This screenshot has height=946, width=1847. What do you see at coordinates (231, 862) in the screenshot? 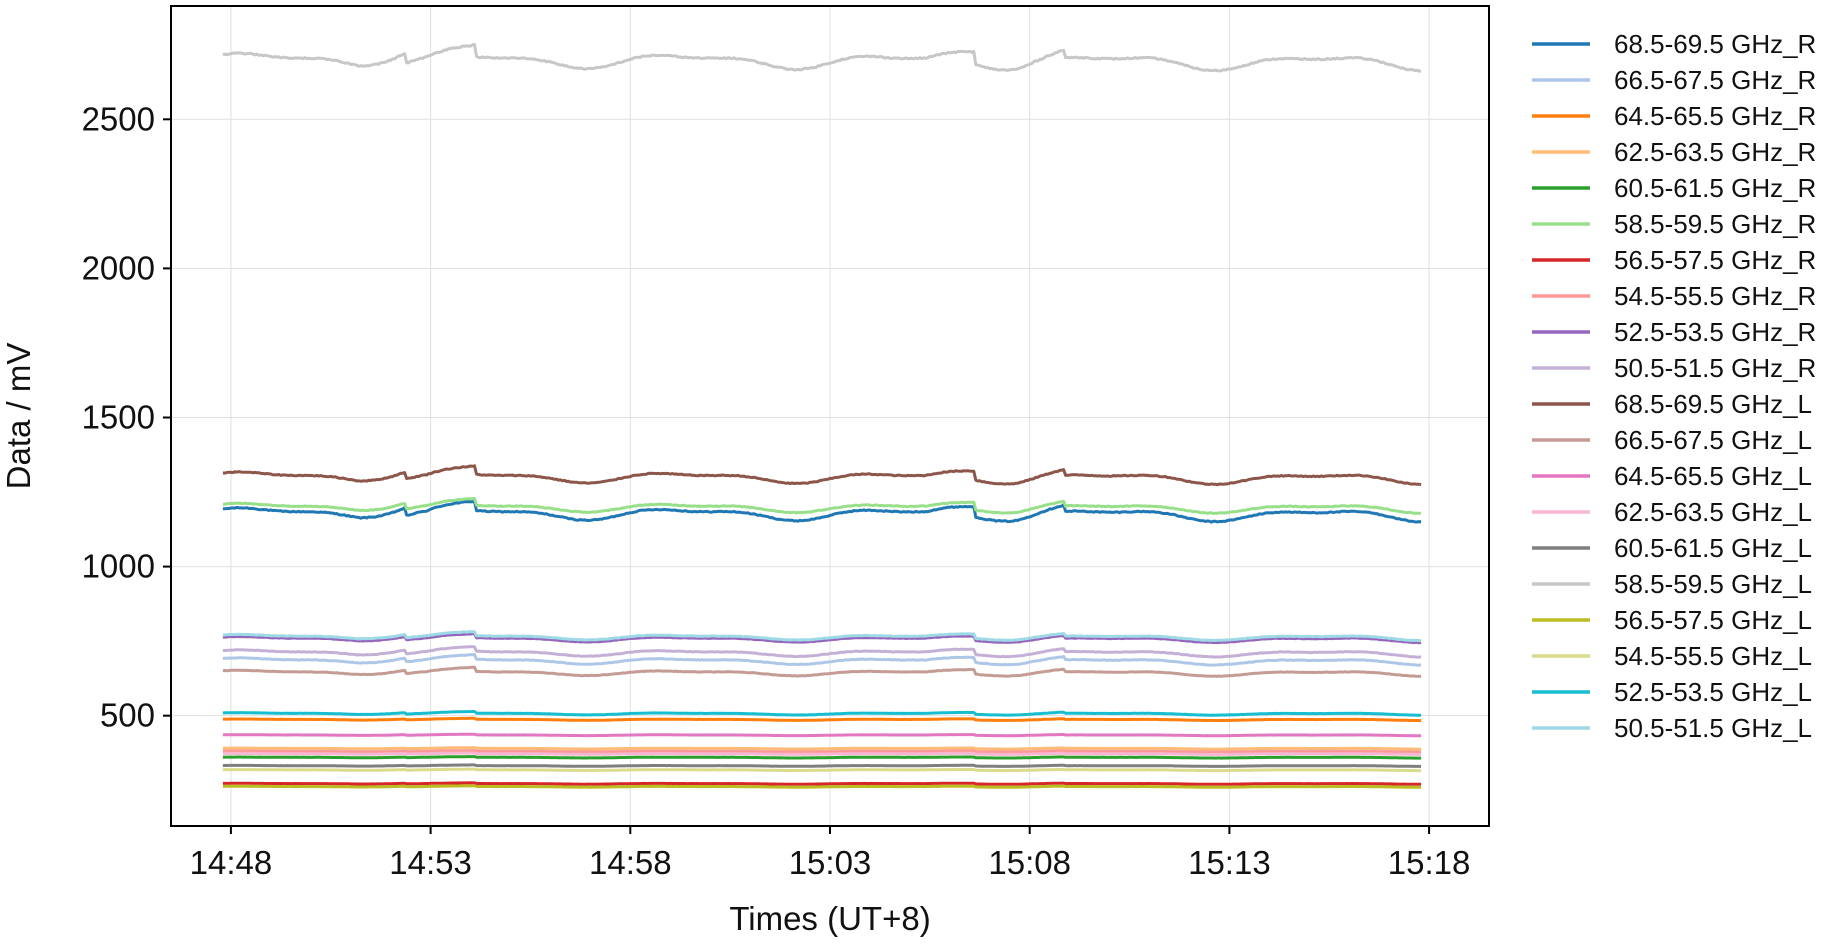
I see `x-tick-label: 14:48` at bounding box center [231, 862].